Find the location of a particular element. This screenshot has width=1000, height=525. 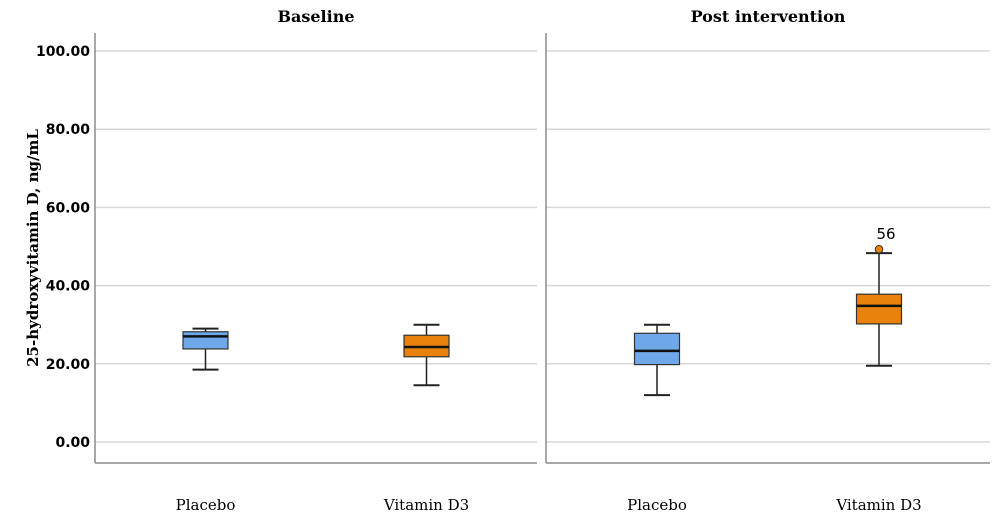

y-tick-label: 100.00 is located at coordinates (63, 52).